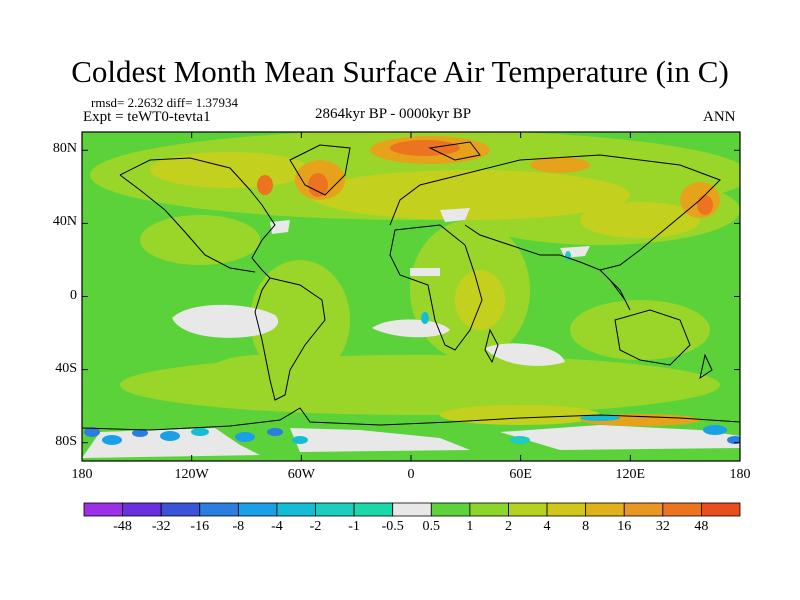 The height and width of the screenshot is (600, 800). I want to click on lon-label: 60E, so click(520, 474).